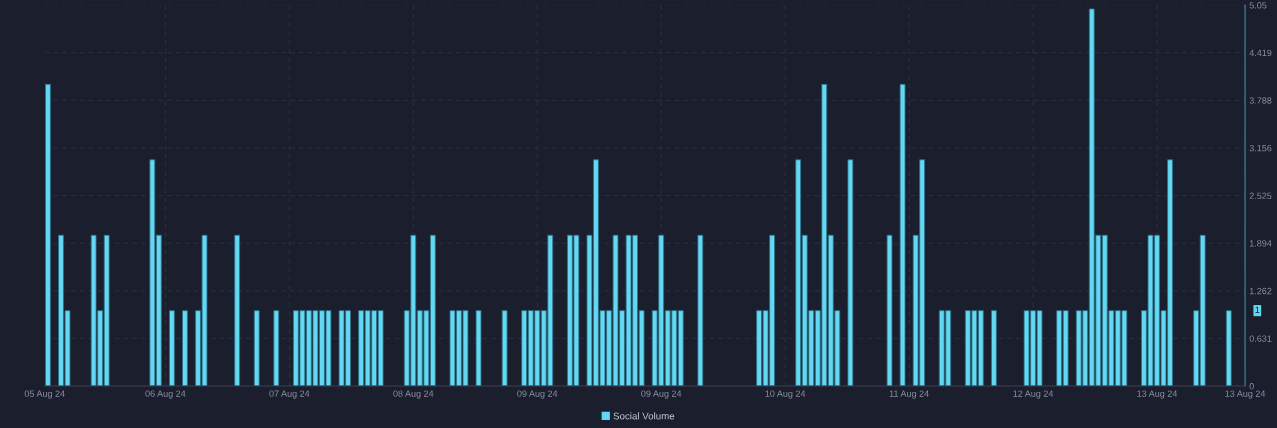  What do you see at coordinates (1260, 243) in the screenshot?
I see `y-tick-label: 1.894` at bounding box center [1260, 243].